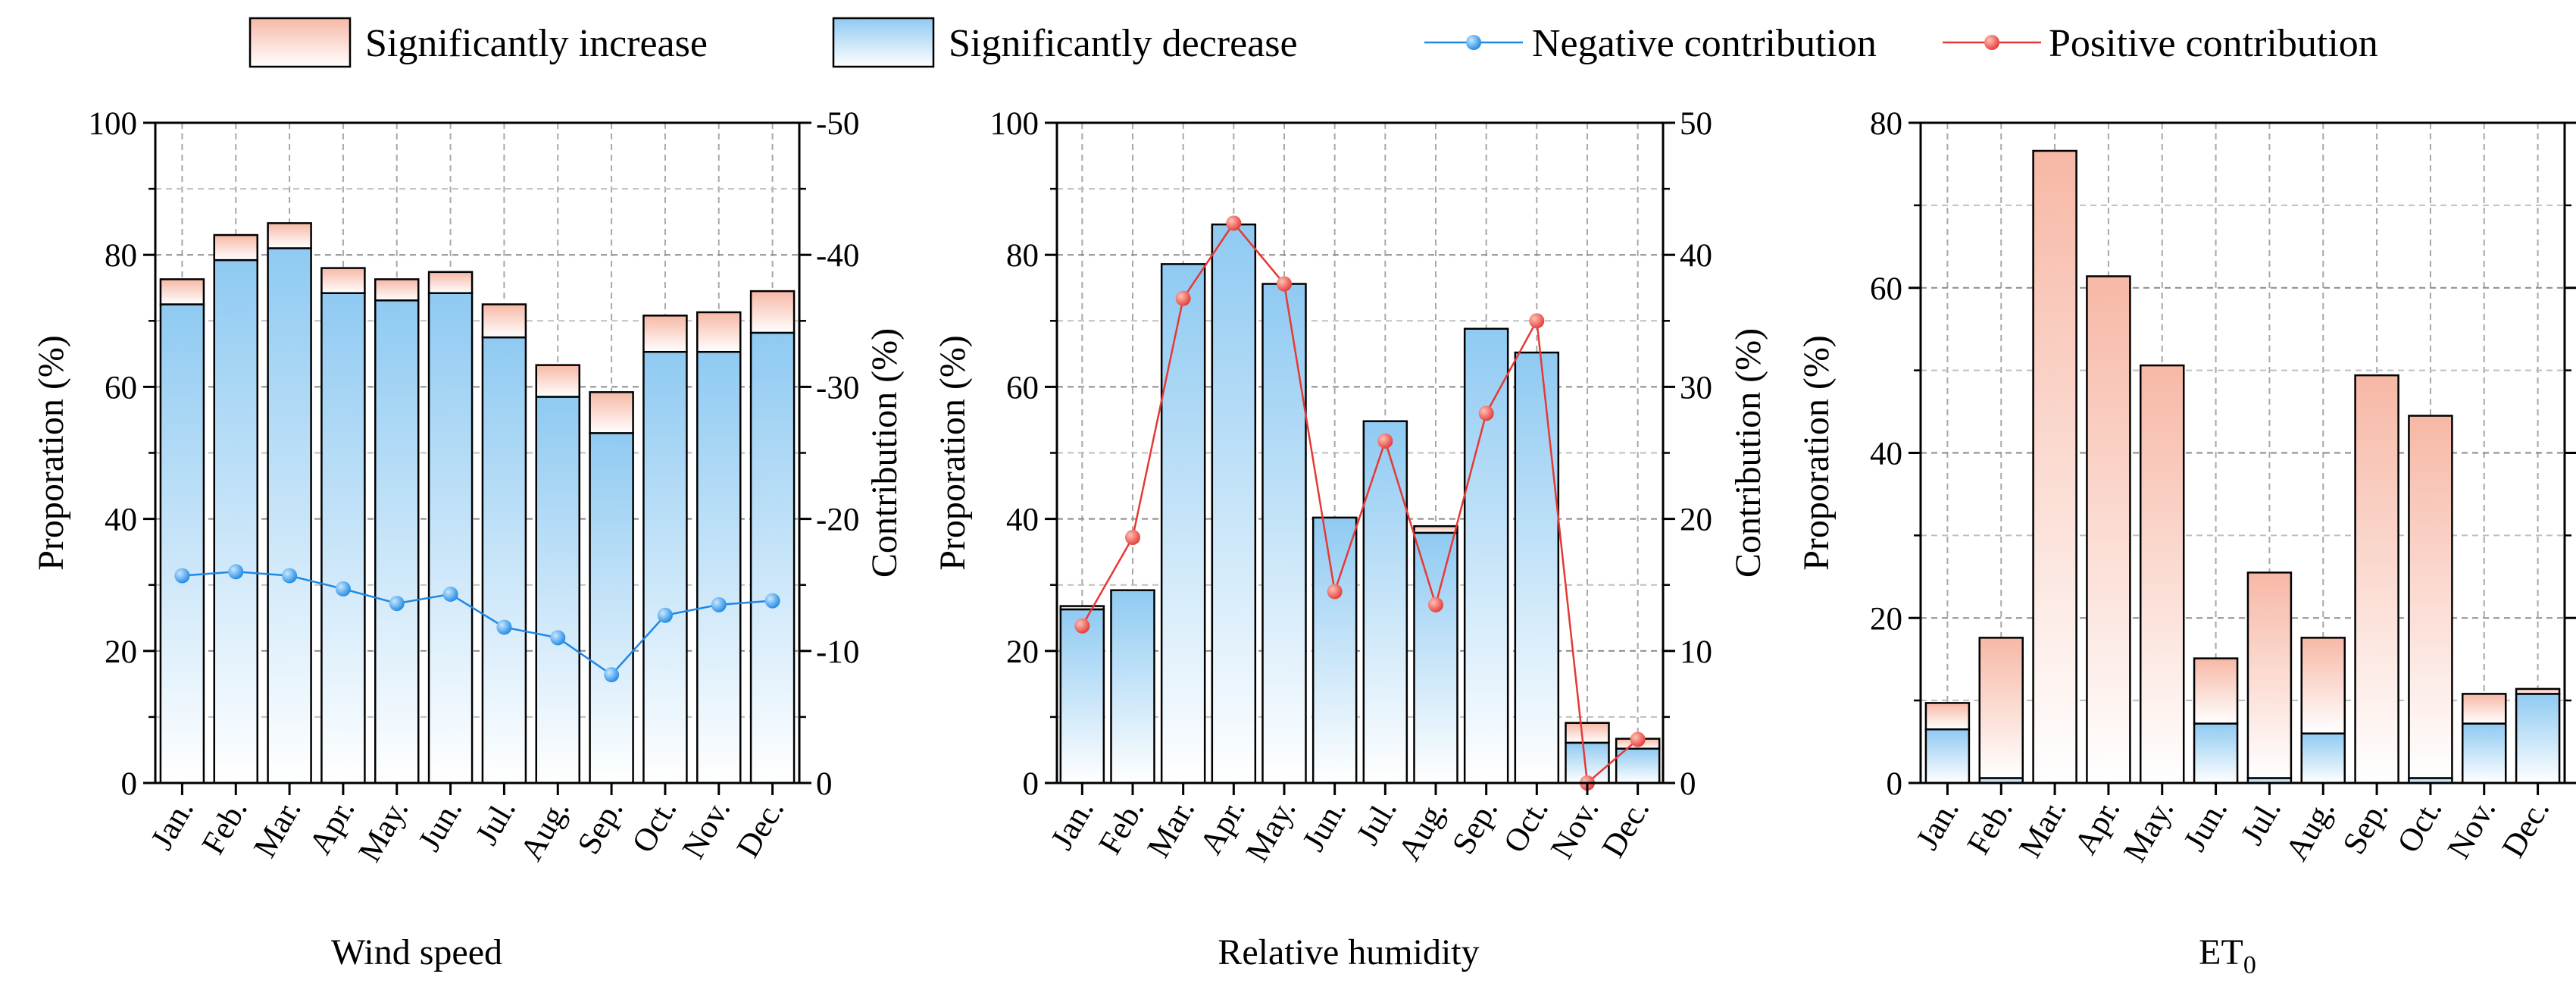  What do you see at coordinates (1696, 520) in the screenshot?
I see `y2-tick-label: 20` at bounding box center [1696, 520].